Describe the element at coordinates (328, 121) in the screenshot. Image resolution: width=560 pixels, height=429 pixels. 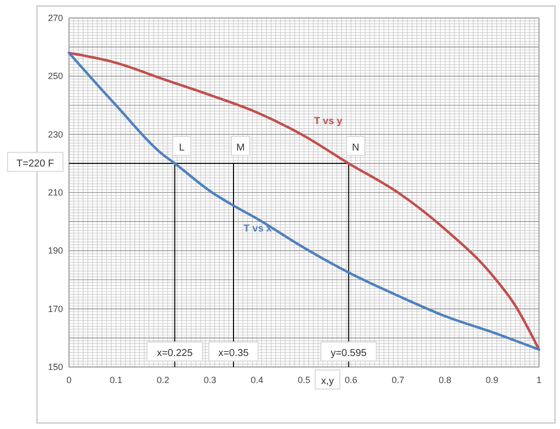
I see `series-label: T vs y` at that location.